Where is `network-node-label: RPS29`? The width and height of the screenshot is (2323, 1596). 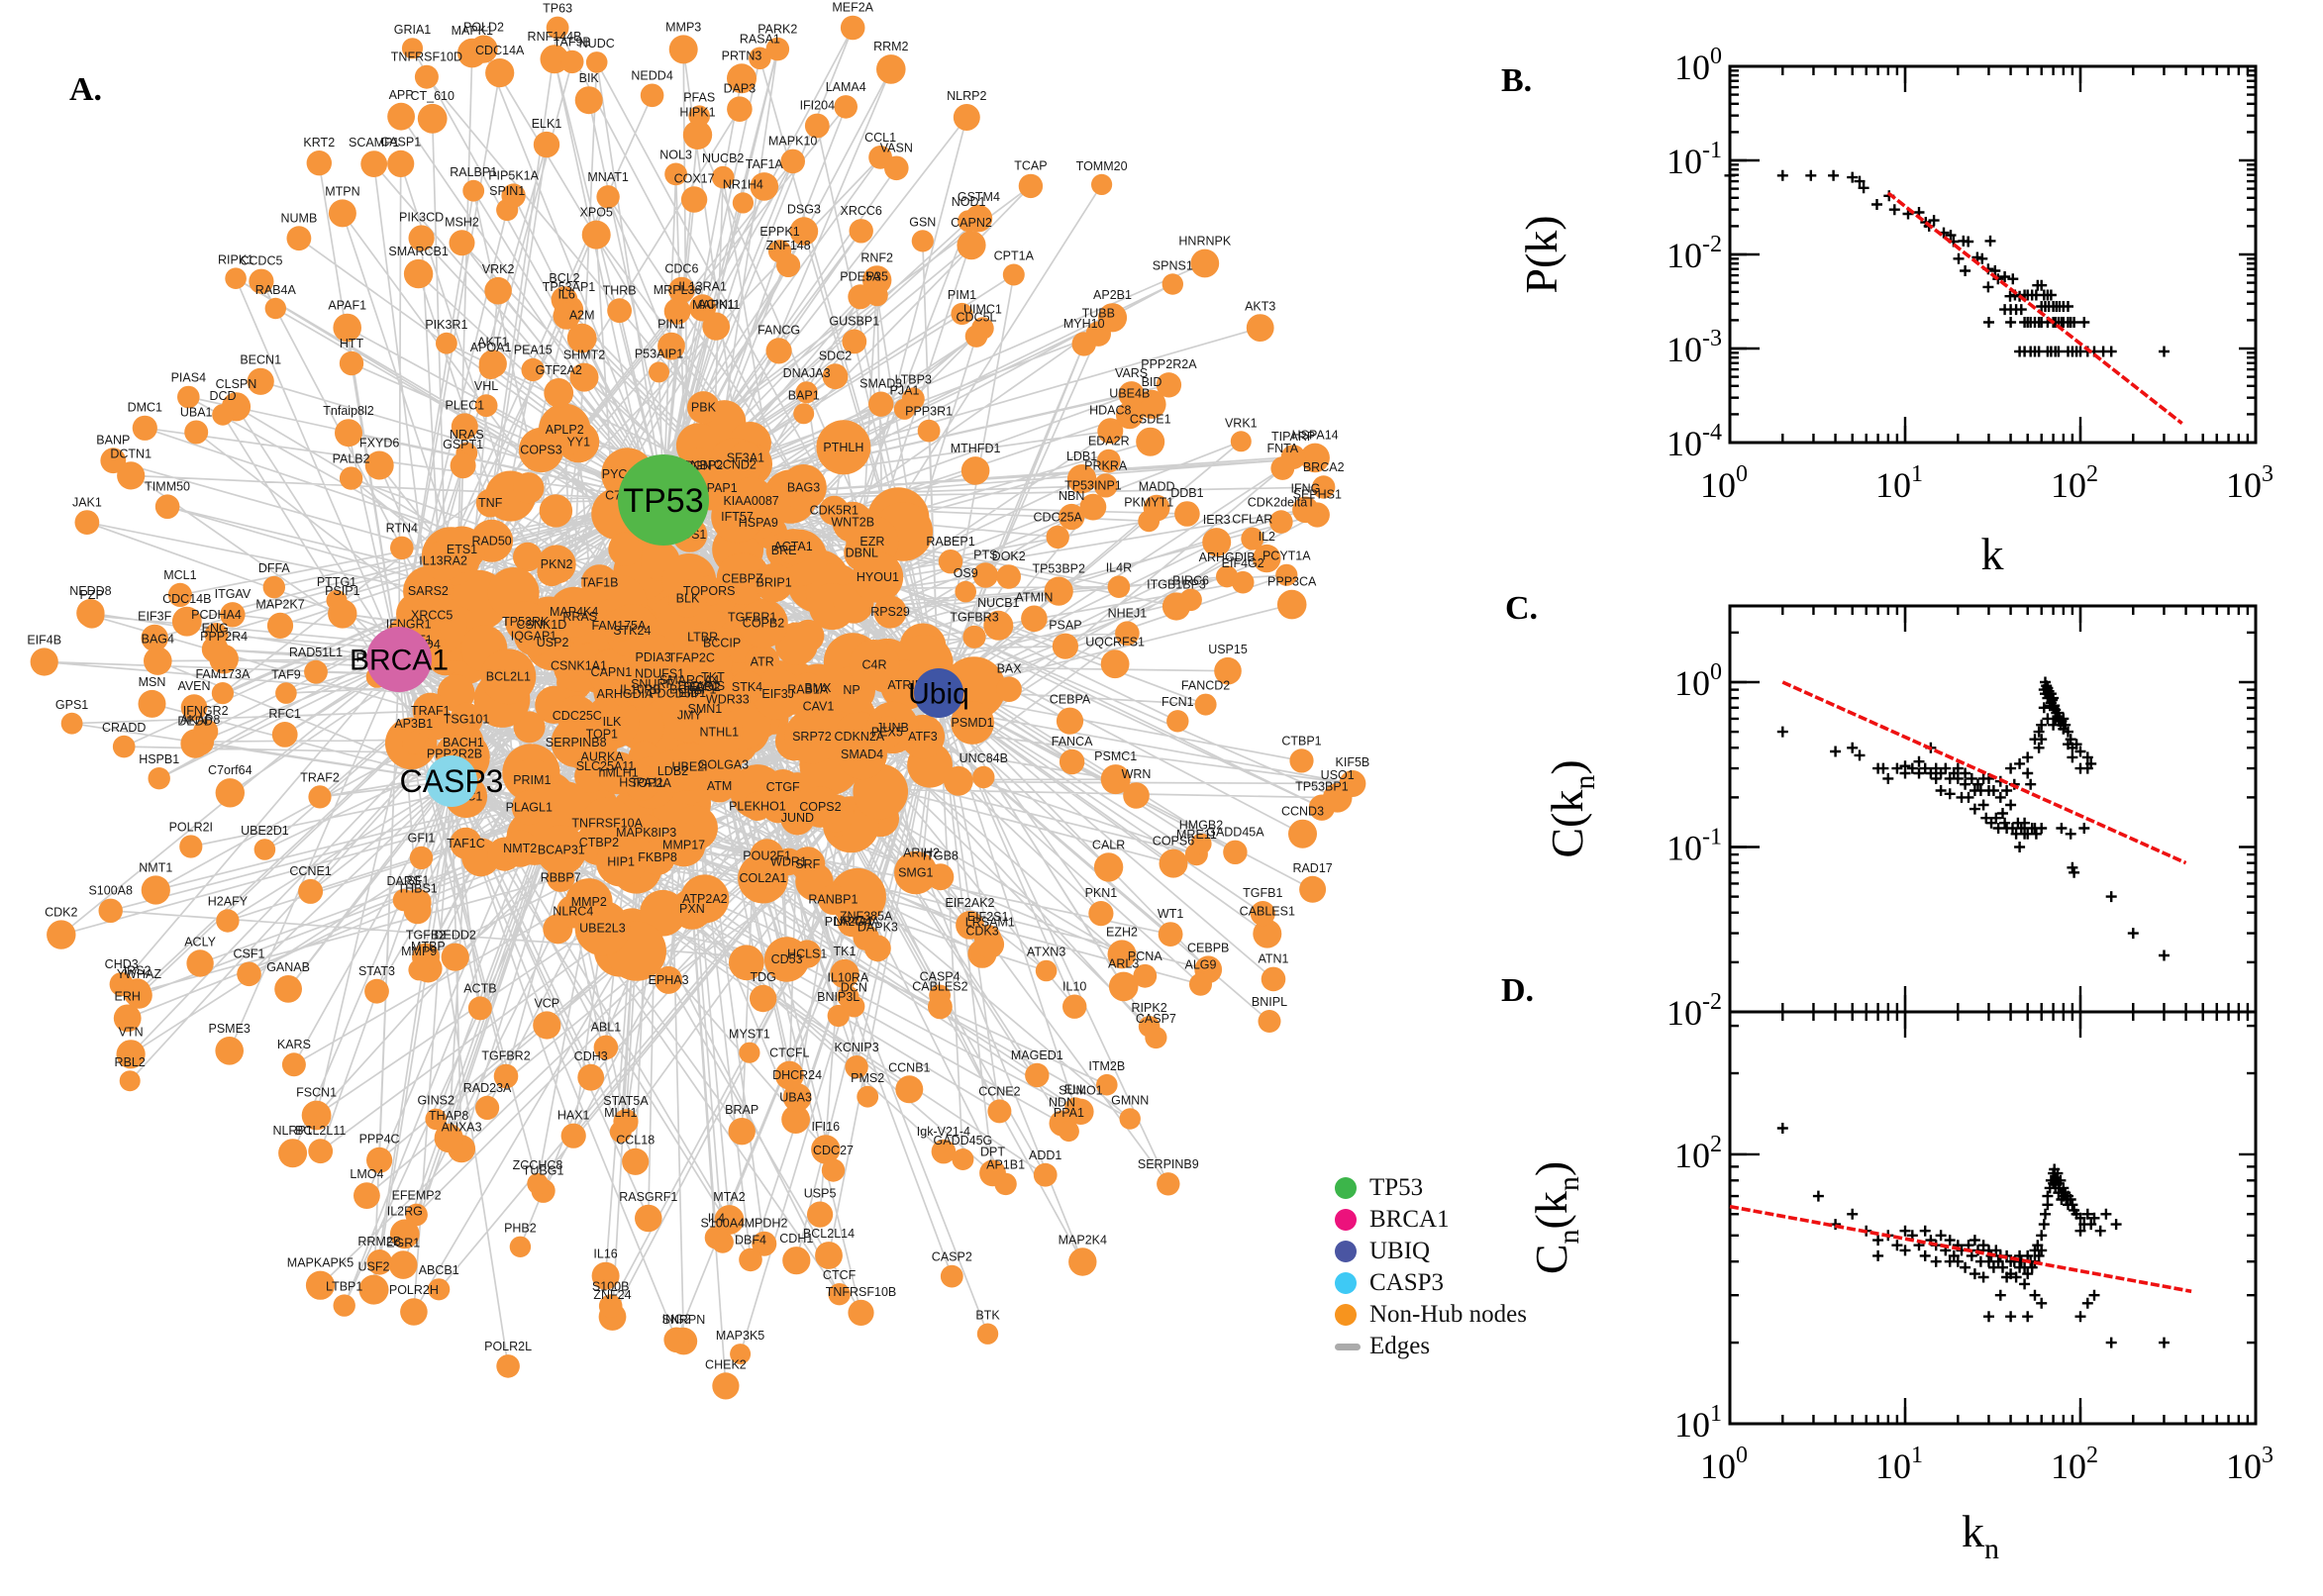
network-node-label: RPS29 is located at coordinates (890, 612).